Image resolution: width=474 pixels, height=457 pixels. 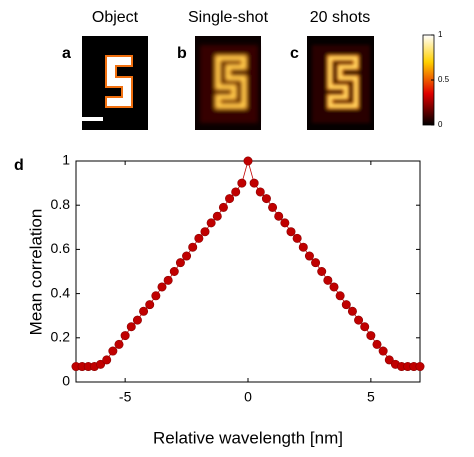 What do you see at coordinates (61, 337) in the screenshot?
I see `y-tick-label: 0.2` at bounding box center [61, 337].